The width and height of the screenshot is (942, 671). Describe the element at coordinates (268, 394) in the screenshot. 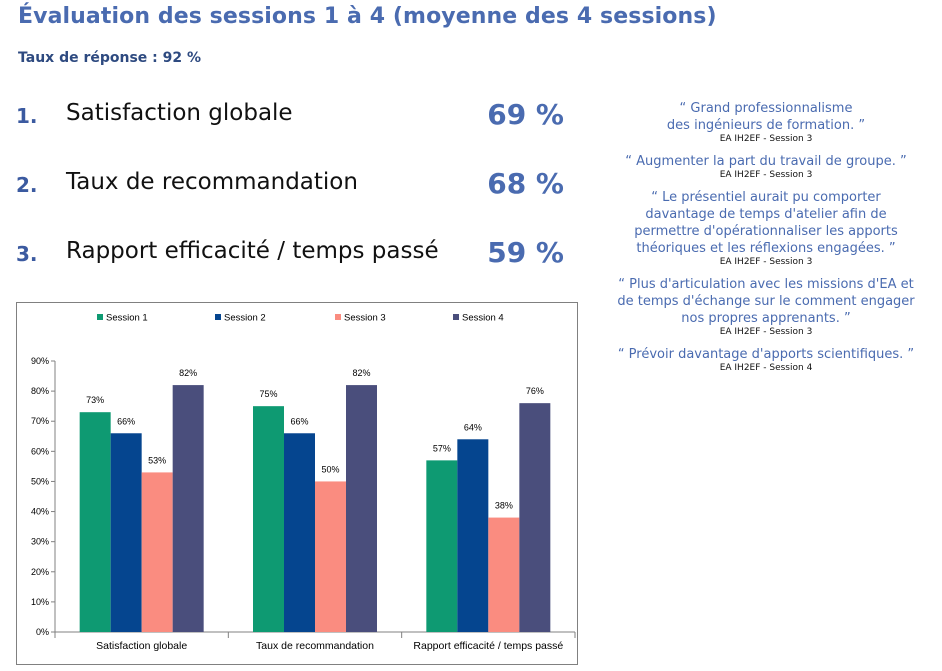

I see `bar-value-label: 75%` at that location.